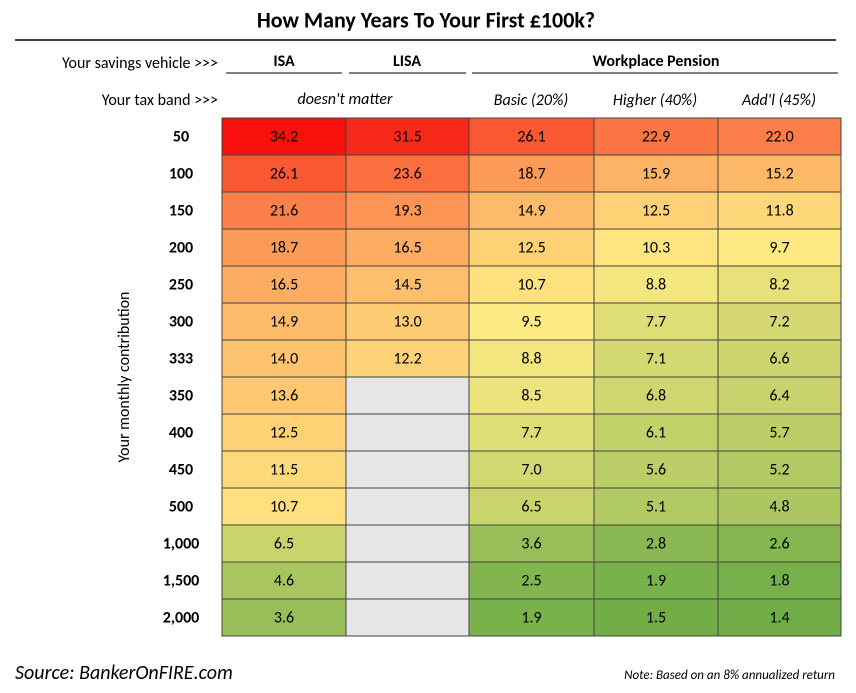 The height and width of the screenshot is (693, 856). Describe the element at coordinates (181, 617) in the screenshot. I see `row-label: 2,000` at that location.